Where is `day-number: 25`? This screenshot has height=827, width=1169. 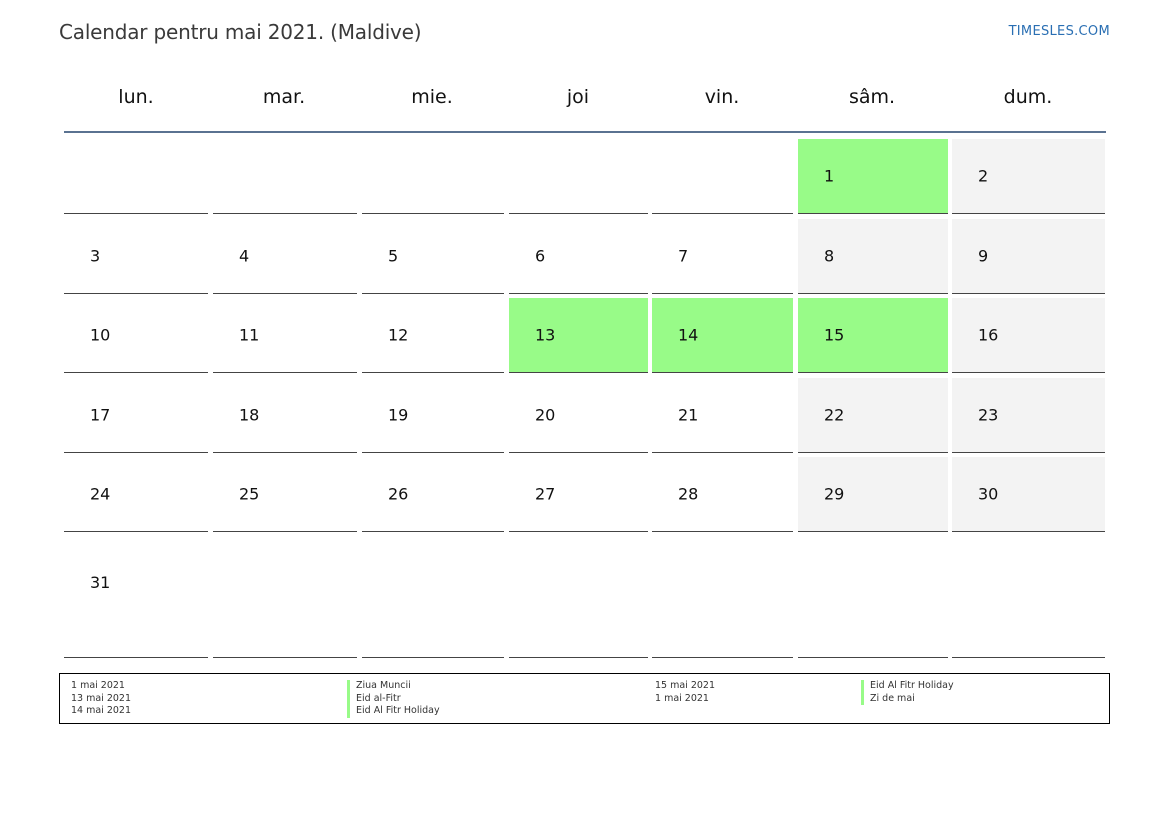 day-number: 25 is located at coordinates (249, 494).